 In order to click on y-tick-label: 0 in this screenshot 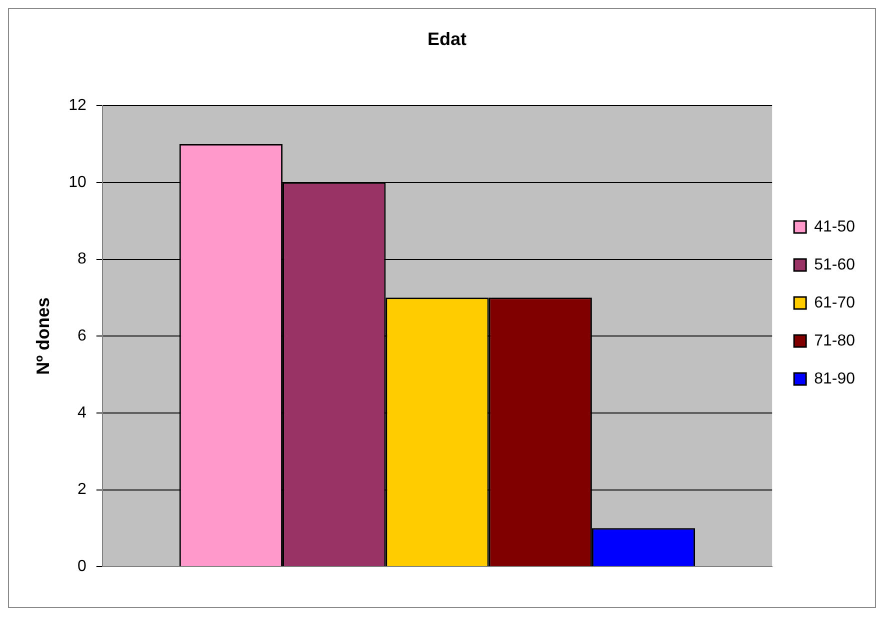, I will do `click(81, 567)`.